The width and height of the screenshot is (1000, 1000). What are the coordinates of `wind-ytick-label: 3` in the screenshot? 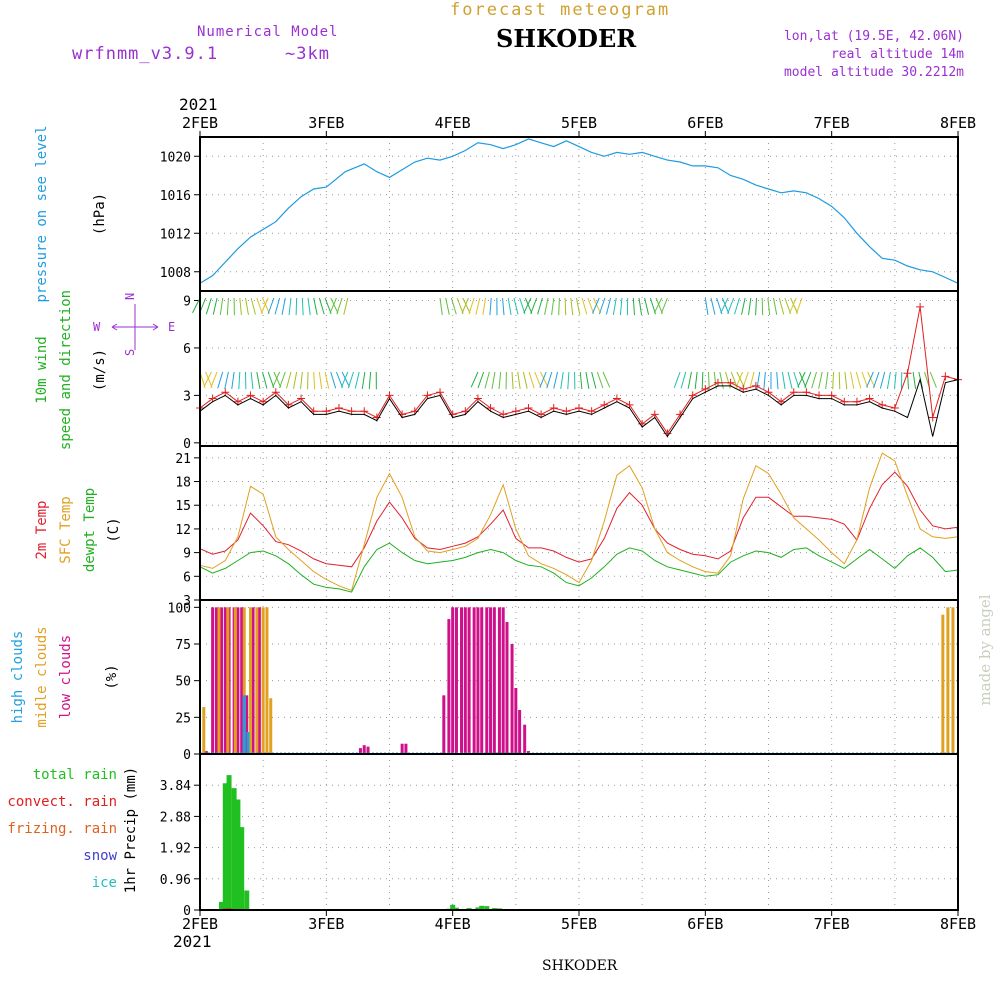 It's located at (187, 396).